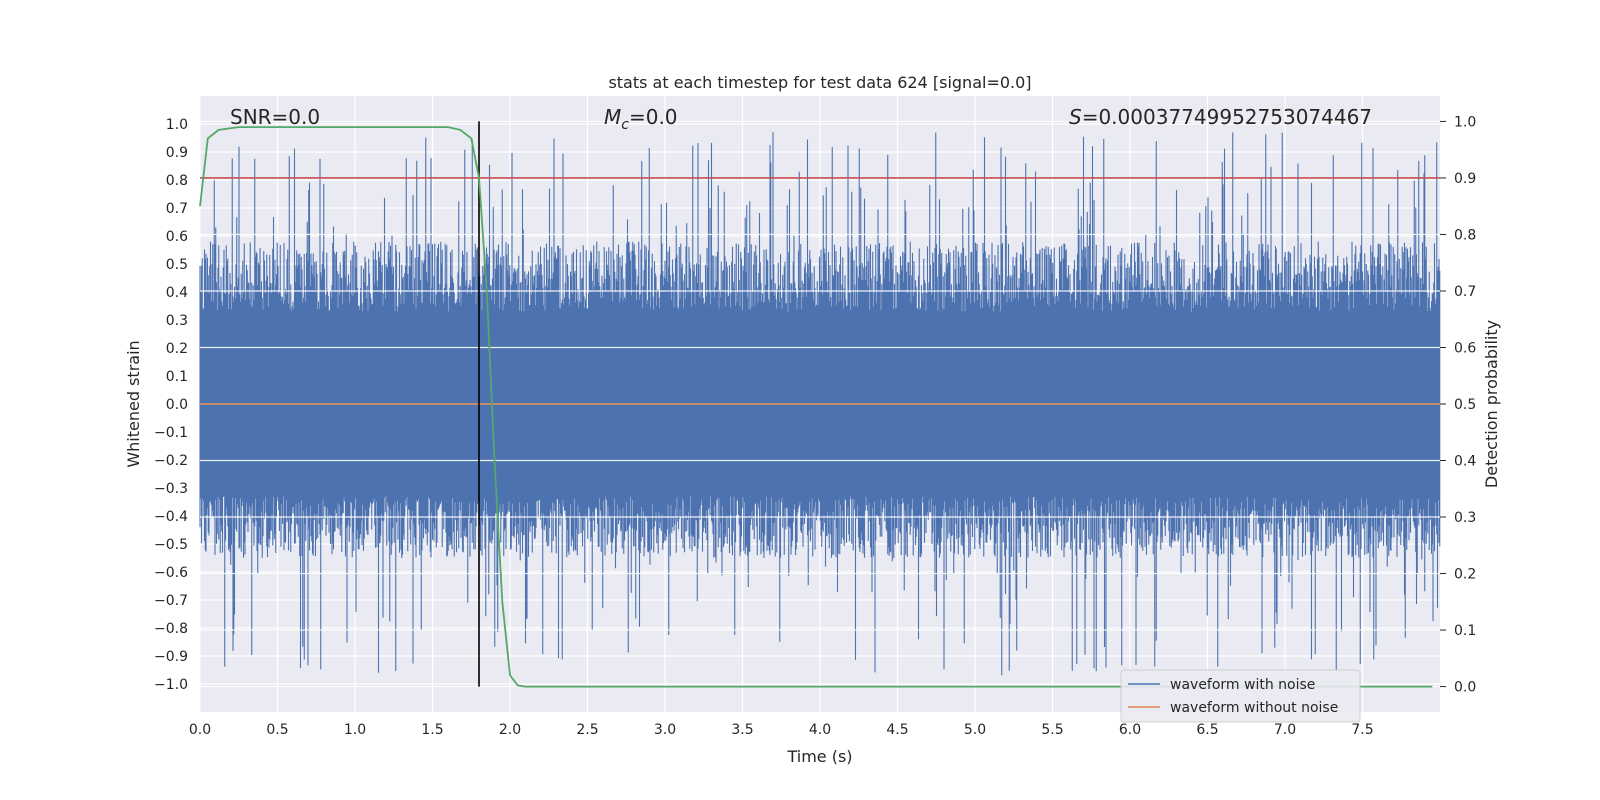 This screenshot has width=1600, height=800. Describe the element at coordinates (1227, 117) in the screenshot. I see `s-value: =0.00037749952753074467` at that location.